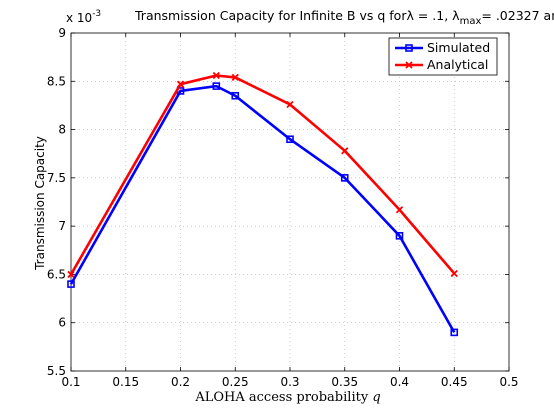 The image size is (554, 417). Describe the element at coordinates (409, 65) in the screenshot. I see `legend-marker-analytical` at that location.